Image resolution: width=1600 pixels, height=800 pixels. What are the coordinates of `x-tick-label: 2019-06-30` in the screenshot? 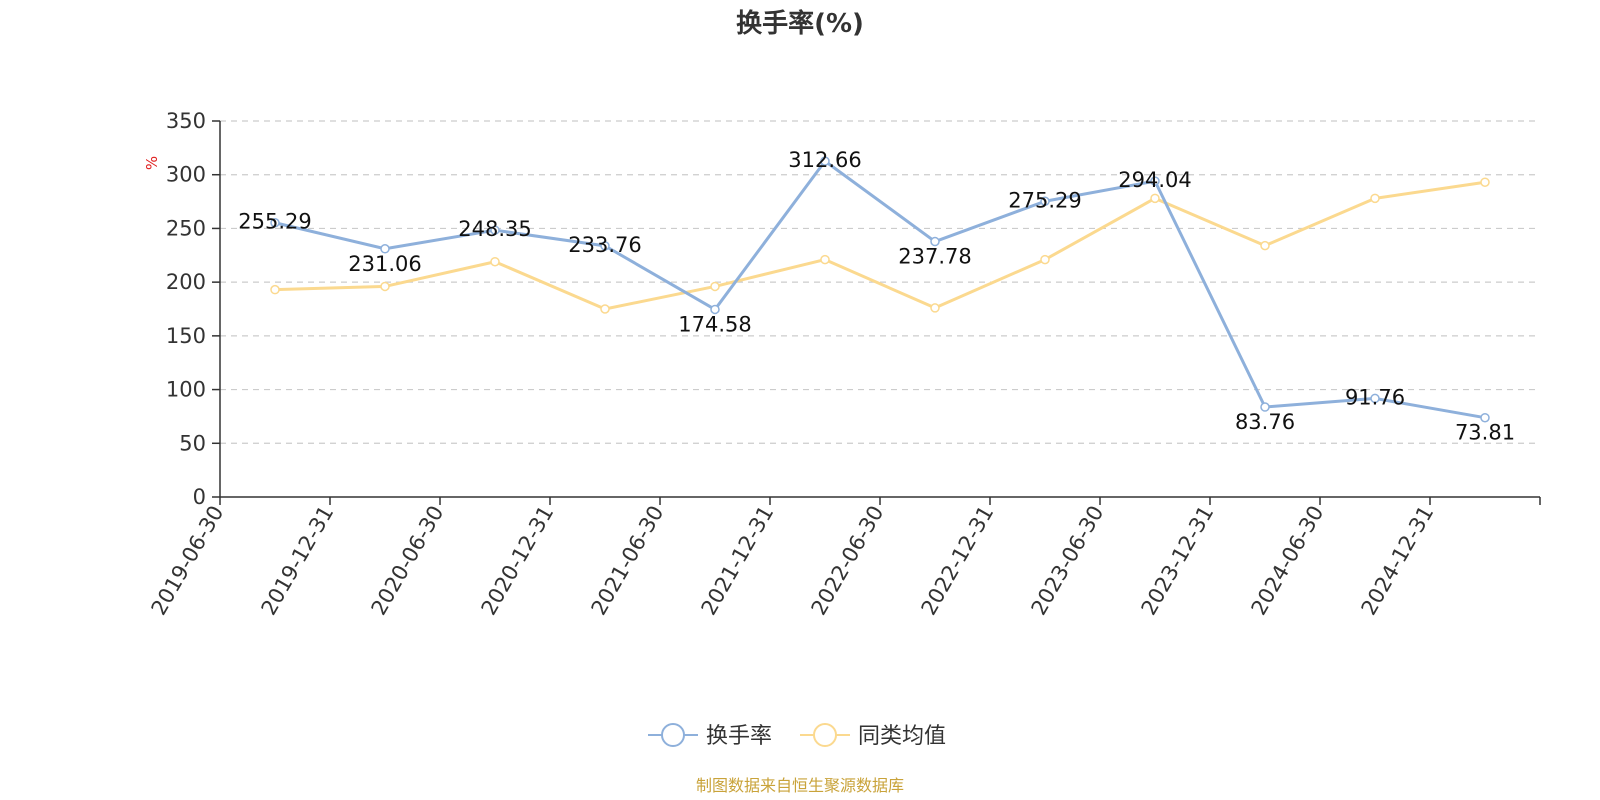 It's located at (188, 561).